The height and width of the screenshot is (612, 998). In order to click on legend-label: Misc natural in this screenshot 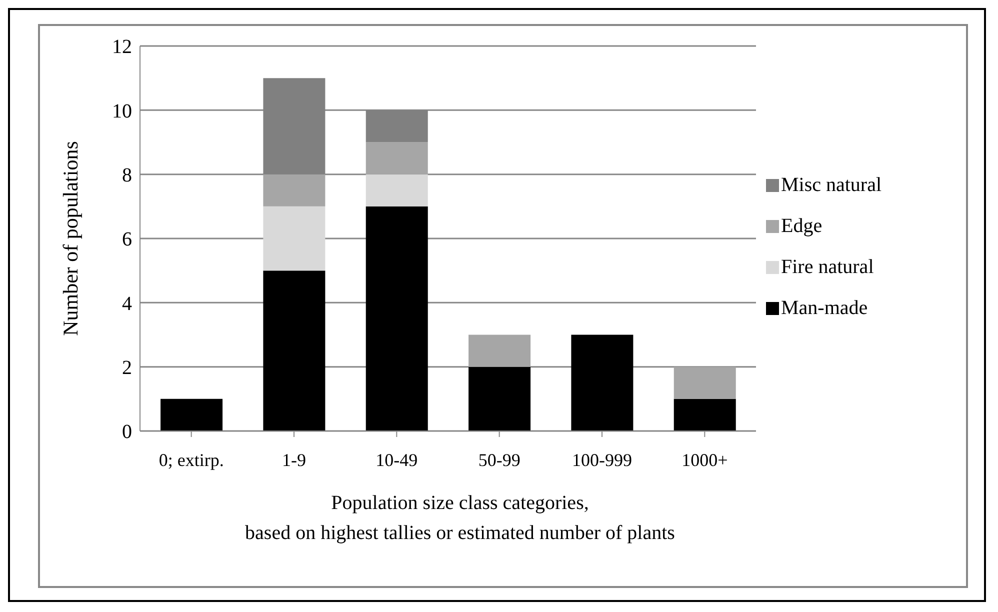, I will do `click(831, 185)`.